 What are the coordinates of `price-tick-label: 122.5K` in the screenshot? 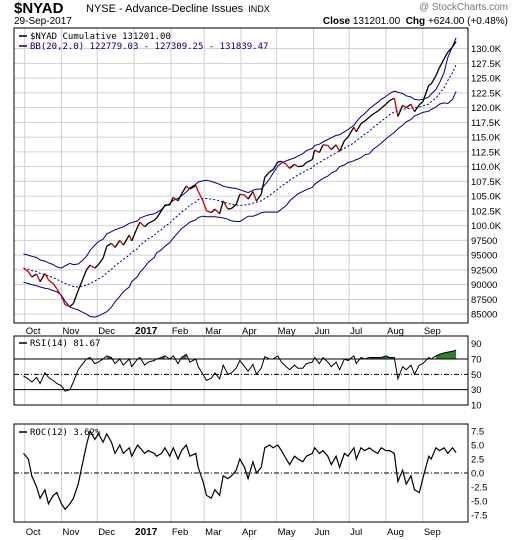 It's located at (486, 93).